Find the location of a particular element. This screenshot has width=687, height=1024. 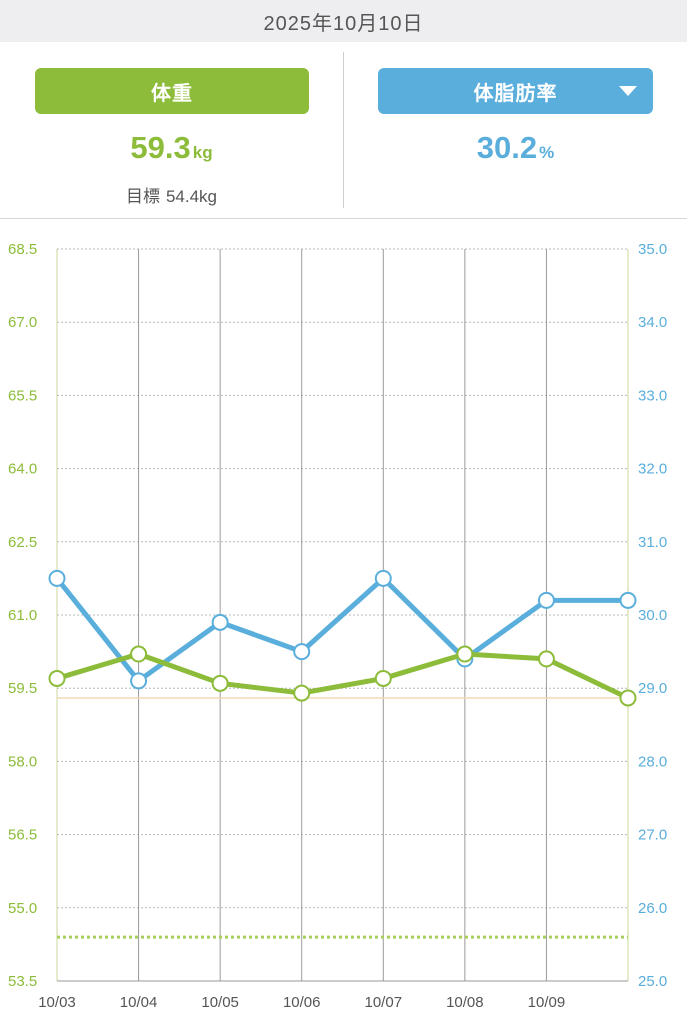

x-axis-tick-label: 10/09 is located at coordinates (547, 1002).